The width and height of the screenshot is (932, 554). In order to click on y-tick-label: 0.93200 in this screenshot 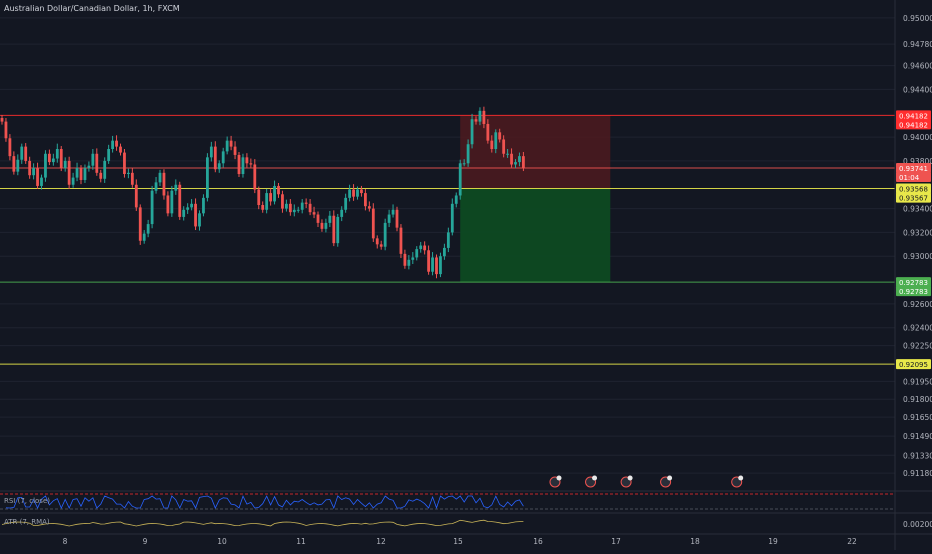, I will do `click(917, 232)`.